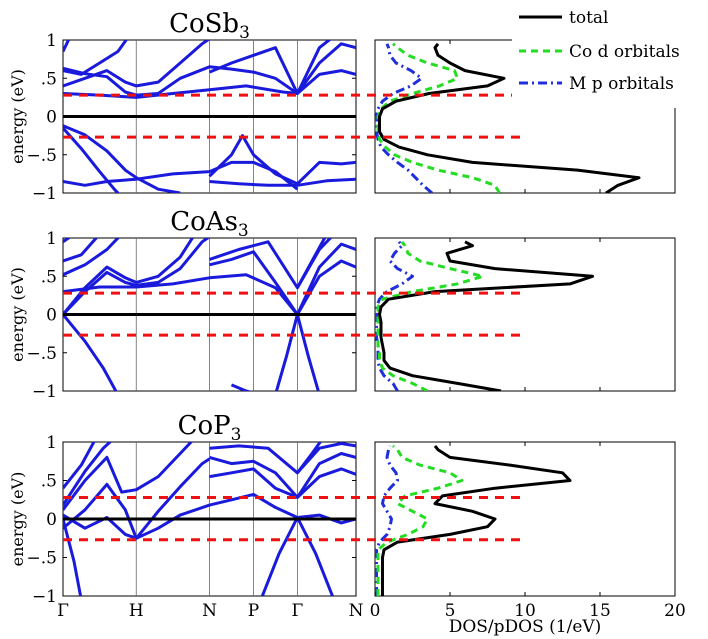  I want to click on dos-x-tick-label: 0, so click(375, 611).